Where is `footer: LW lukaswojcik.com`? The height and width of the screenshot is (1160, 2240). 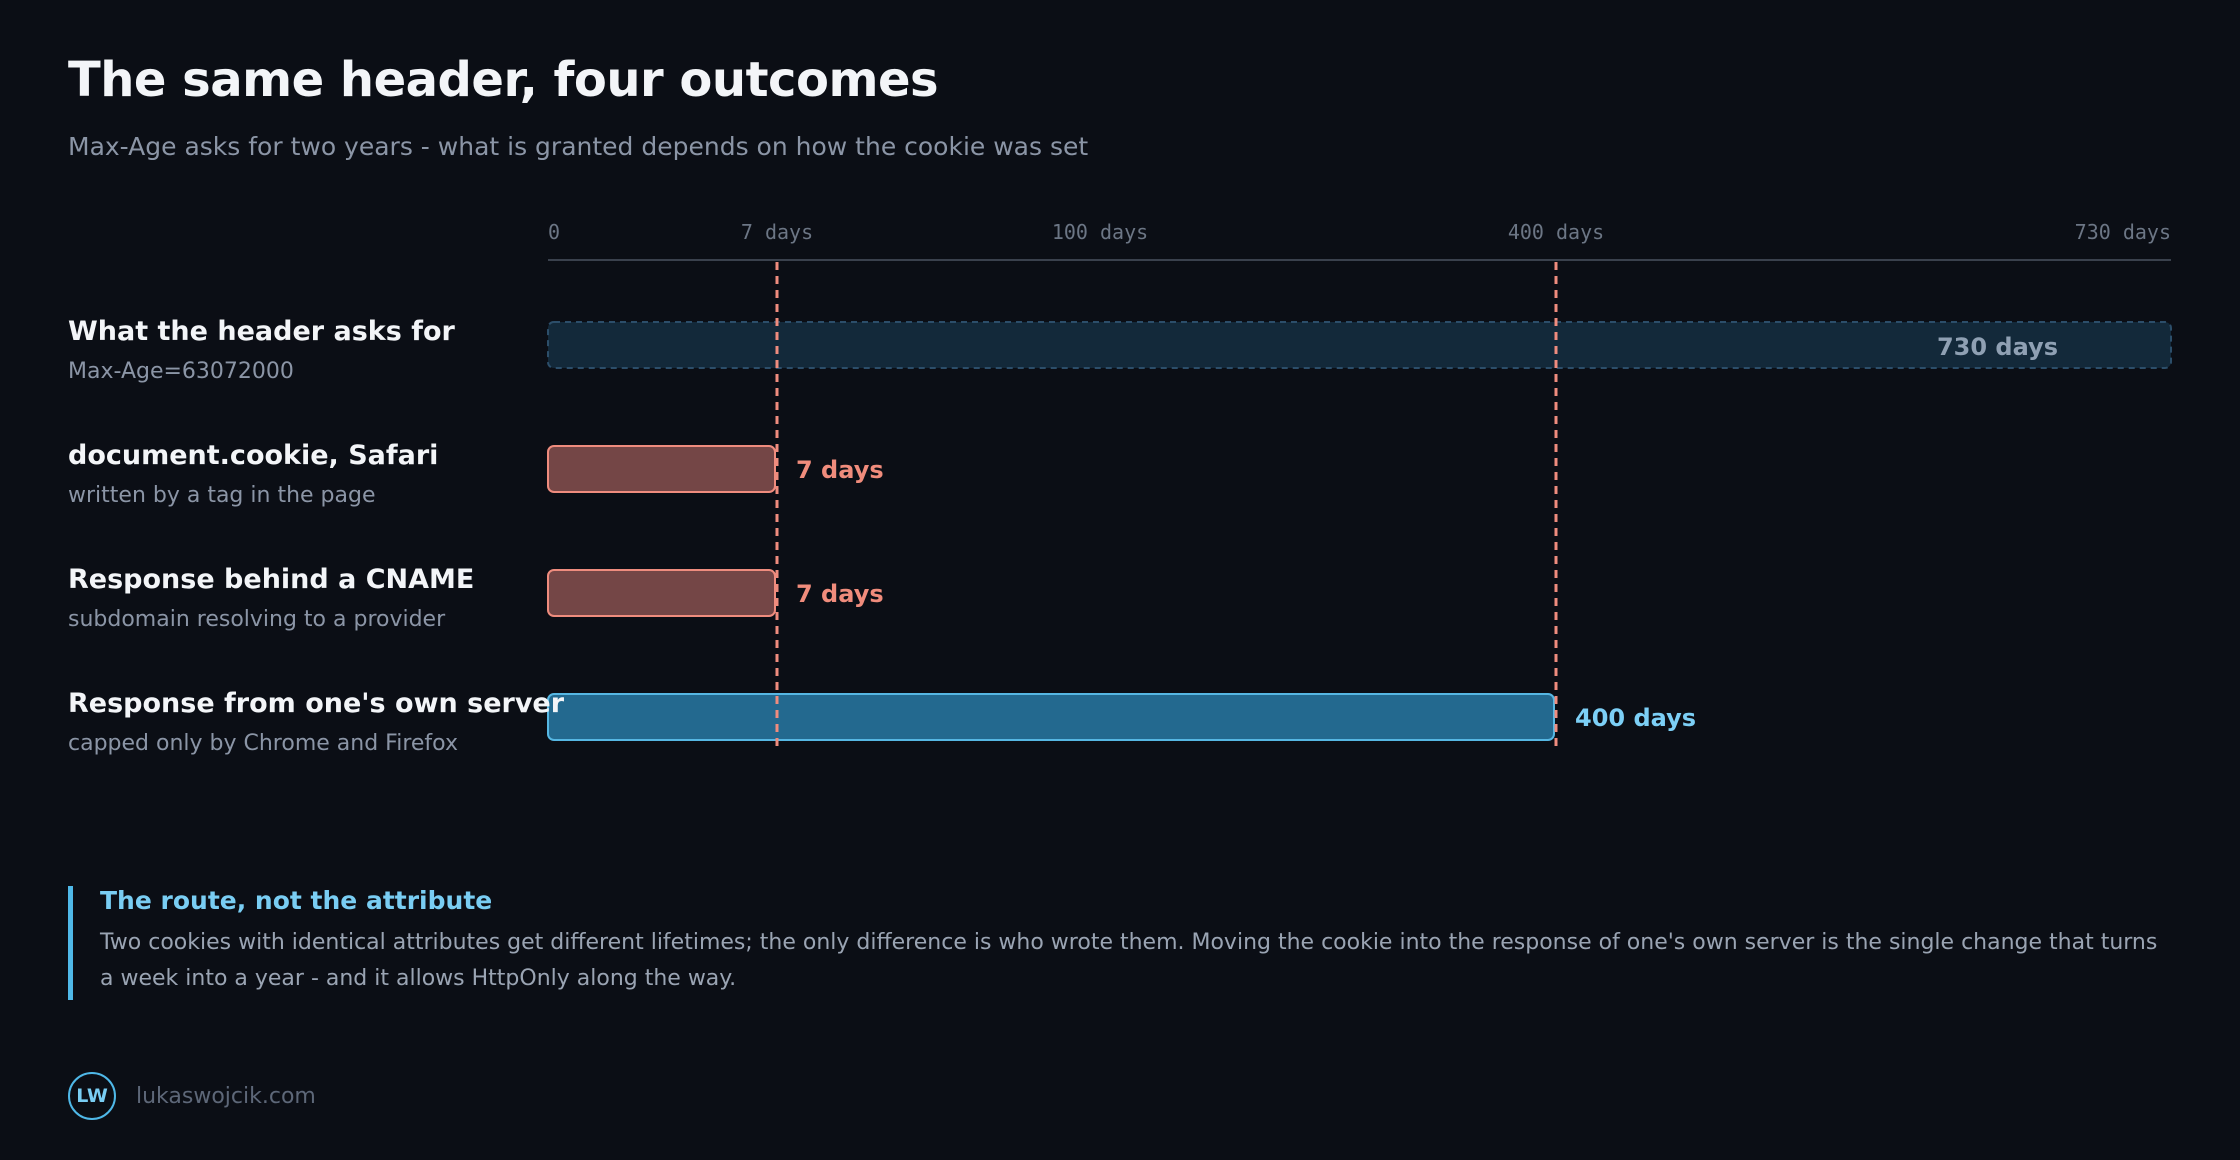
footer: LW lukaswojcik.com is located at coordinates (192, 1096).